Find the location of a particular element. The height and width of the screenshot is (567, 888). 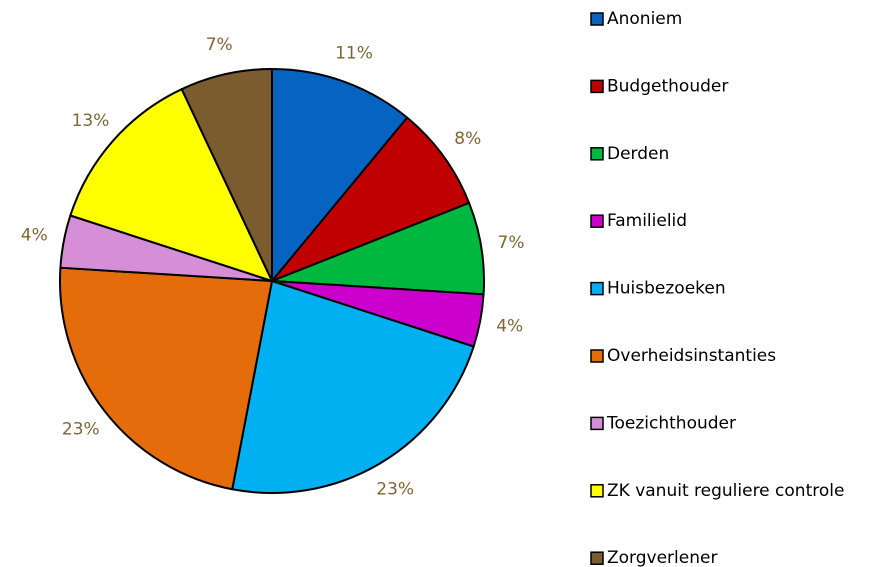

legend-label: Anoniem is located at coordinates (644, 19).